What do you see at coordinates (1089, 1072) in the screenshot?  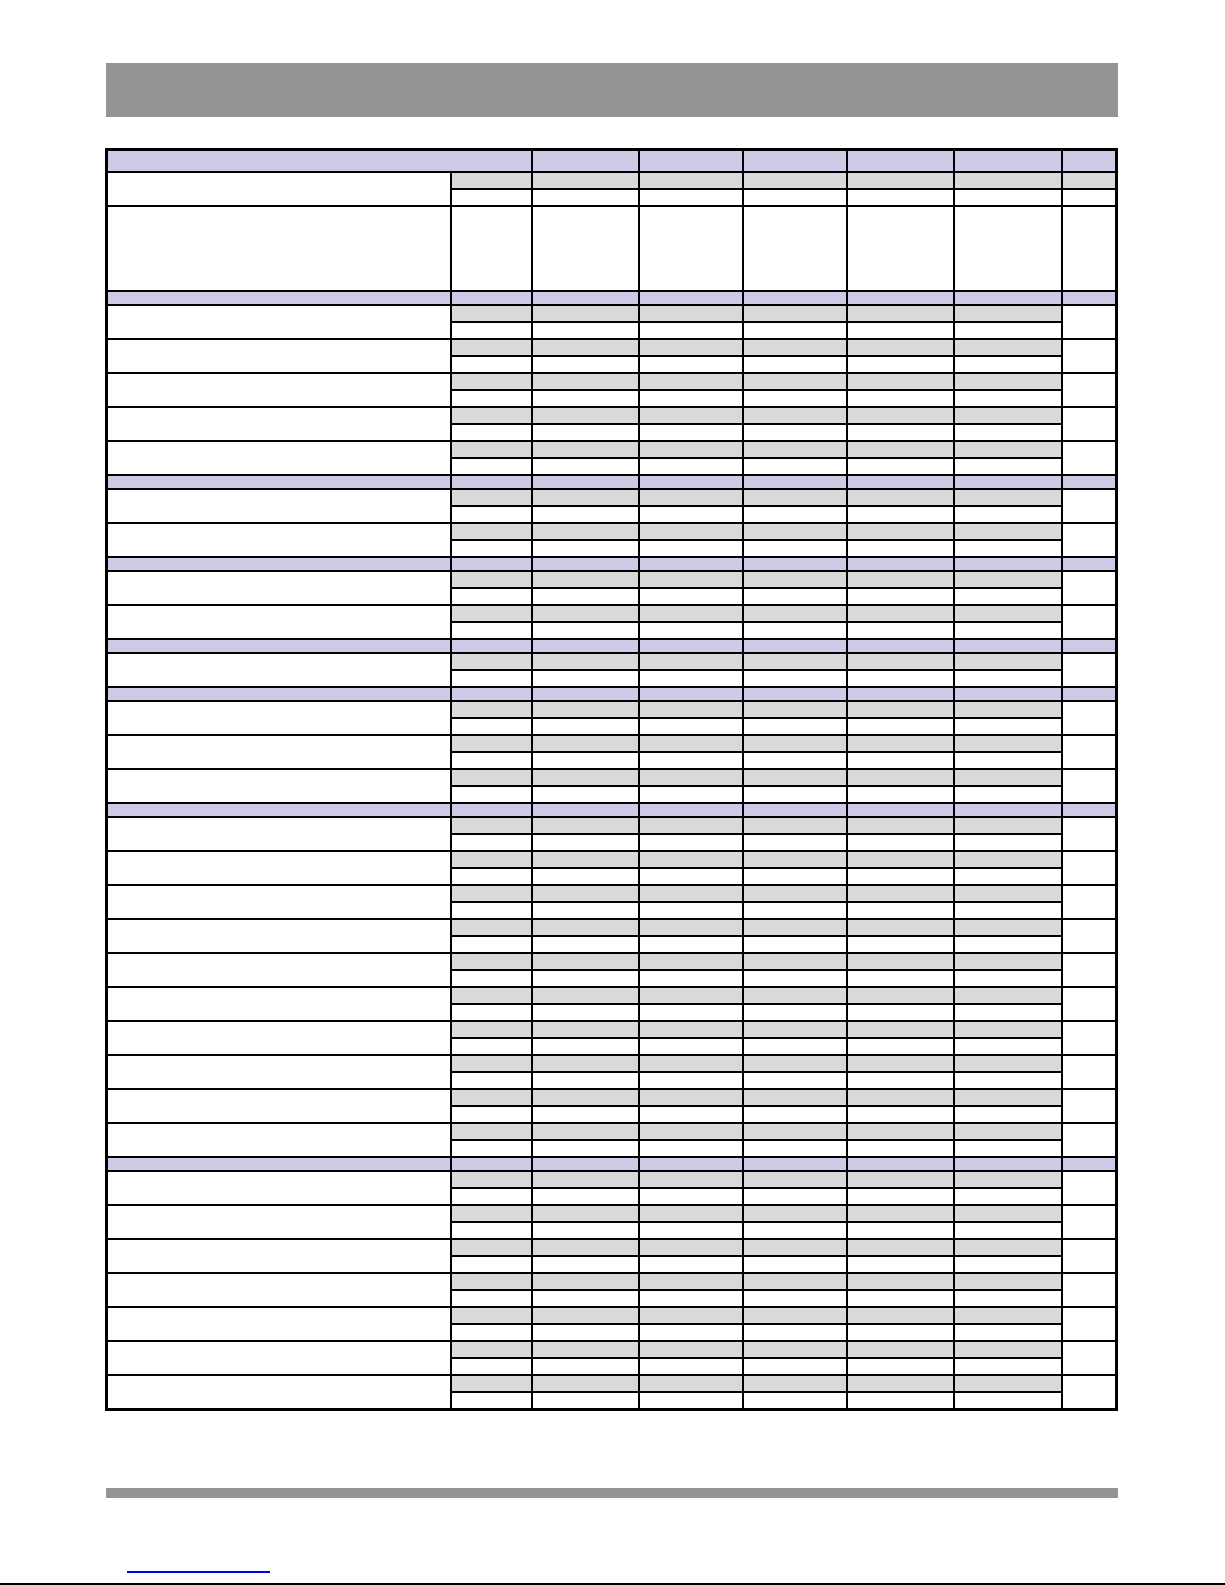 I see `item-end-cell` at bounding box center [1089, 1072].